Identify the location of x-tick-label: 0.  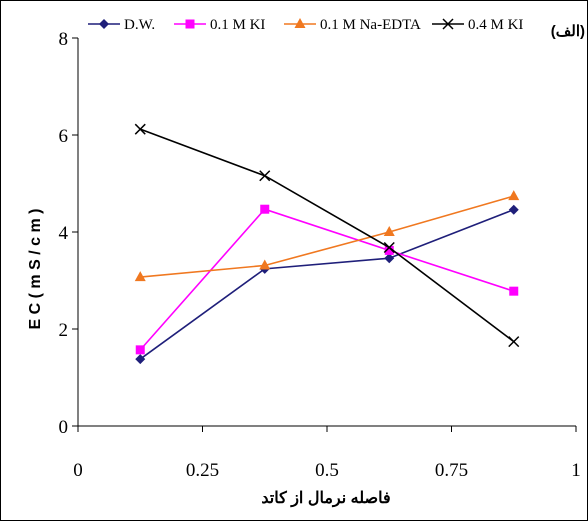
(78, 470).